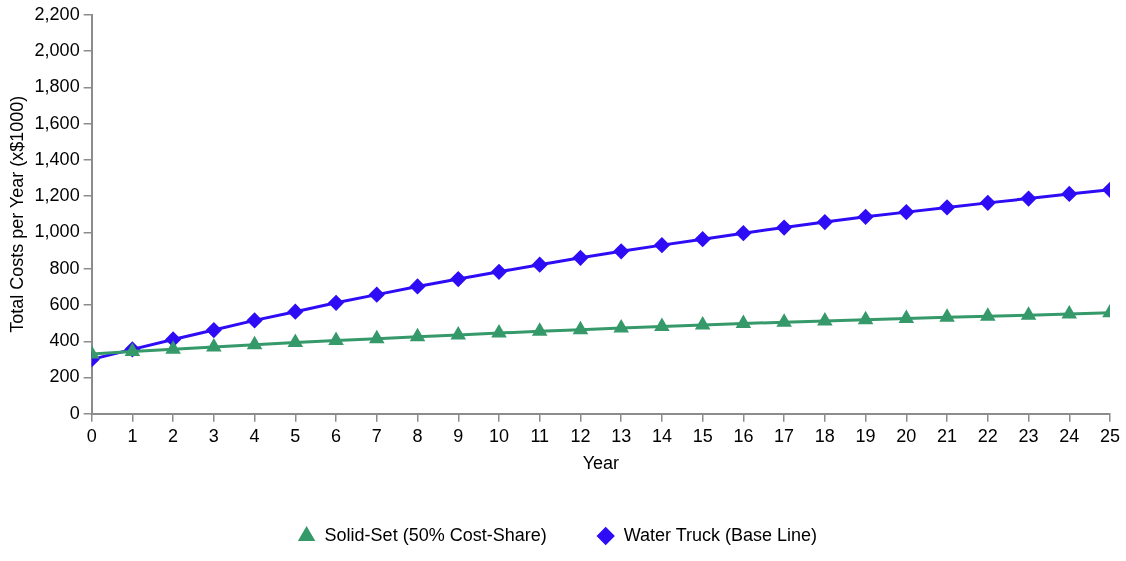  What do you see at coordinates (64, 267) in the screenshot?
I see `y-tick-label: 800` at bounding box center [64, 267].